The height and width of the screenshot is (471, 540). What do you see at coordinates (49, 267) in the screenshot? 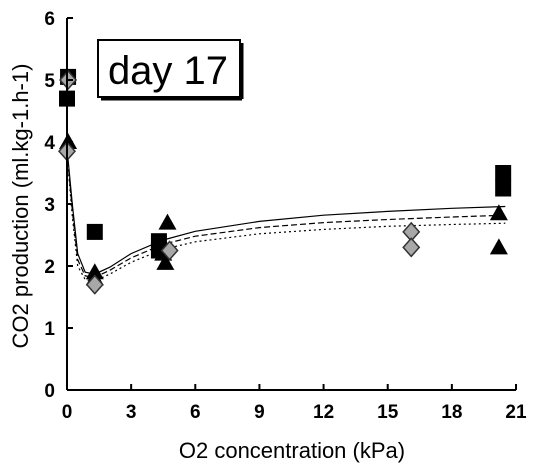
I see `y-tick-label: 2` at bounding box center [49, 267].